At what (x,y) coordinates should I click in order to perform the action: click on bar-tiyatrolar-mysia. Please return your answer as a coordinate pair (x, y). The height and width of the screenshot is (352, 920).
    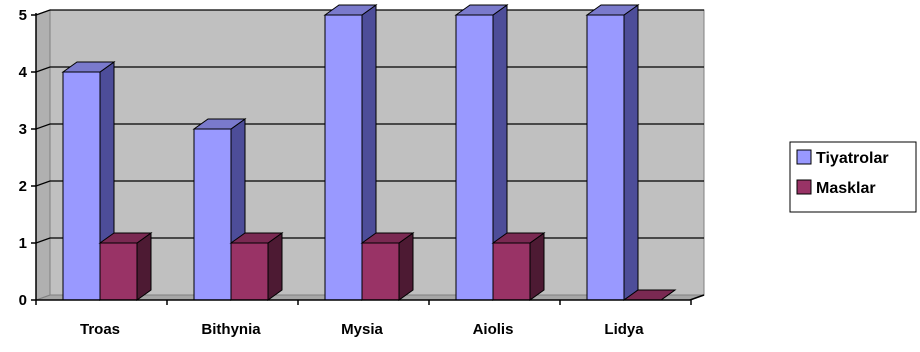
    Looking at the image, I should click on (350, 152).